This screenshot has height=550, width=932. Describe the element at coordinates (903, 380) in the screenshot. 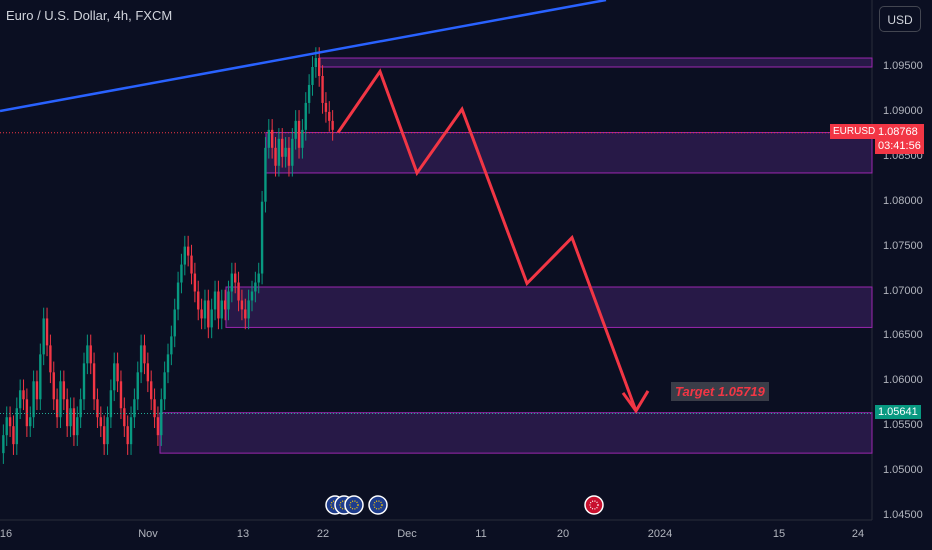

I see `y-tick: 1.06000` at that location.